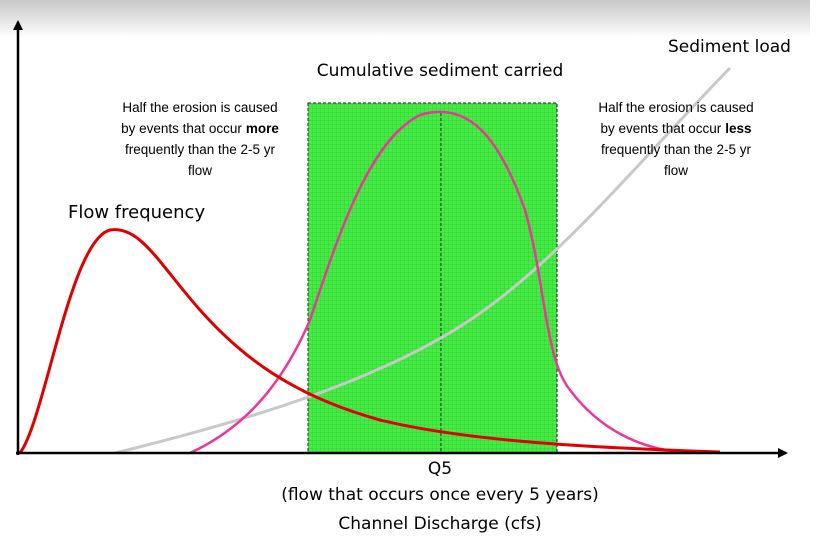  What do you see at coordinates (729, 47) in the screenshot?
I see `sediment-load-label: Sediment load` at bounding box center [729, 47].